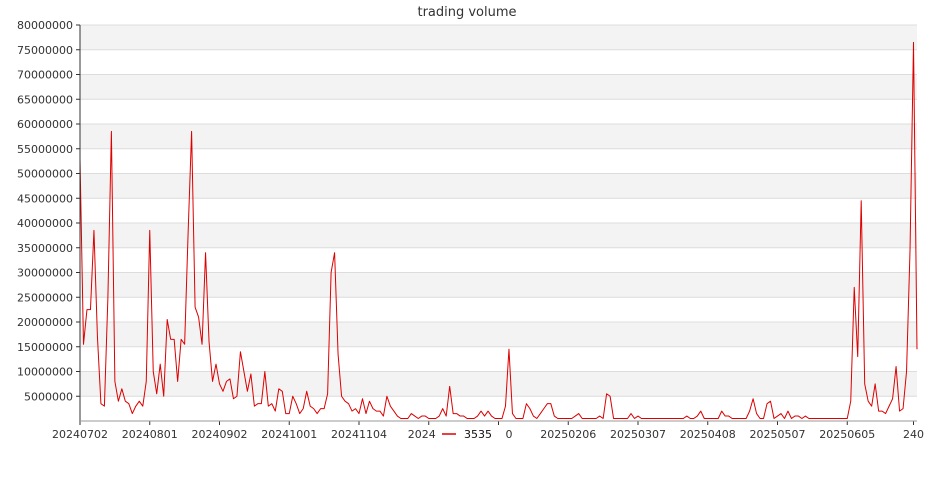 Image resolution: width=935 pixels, height=500 pixels. Describe the element at coordinates (778, 434) in the screenshot. I see `x-tick-label: 20250507` at that location.